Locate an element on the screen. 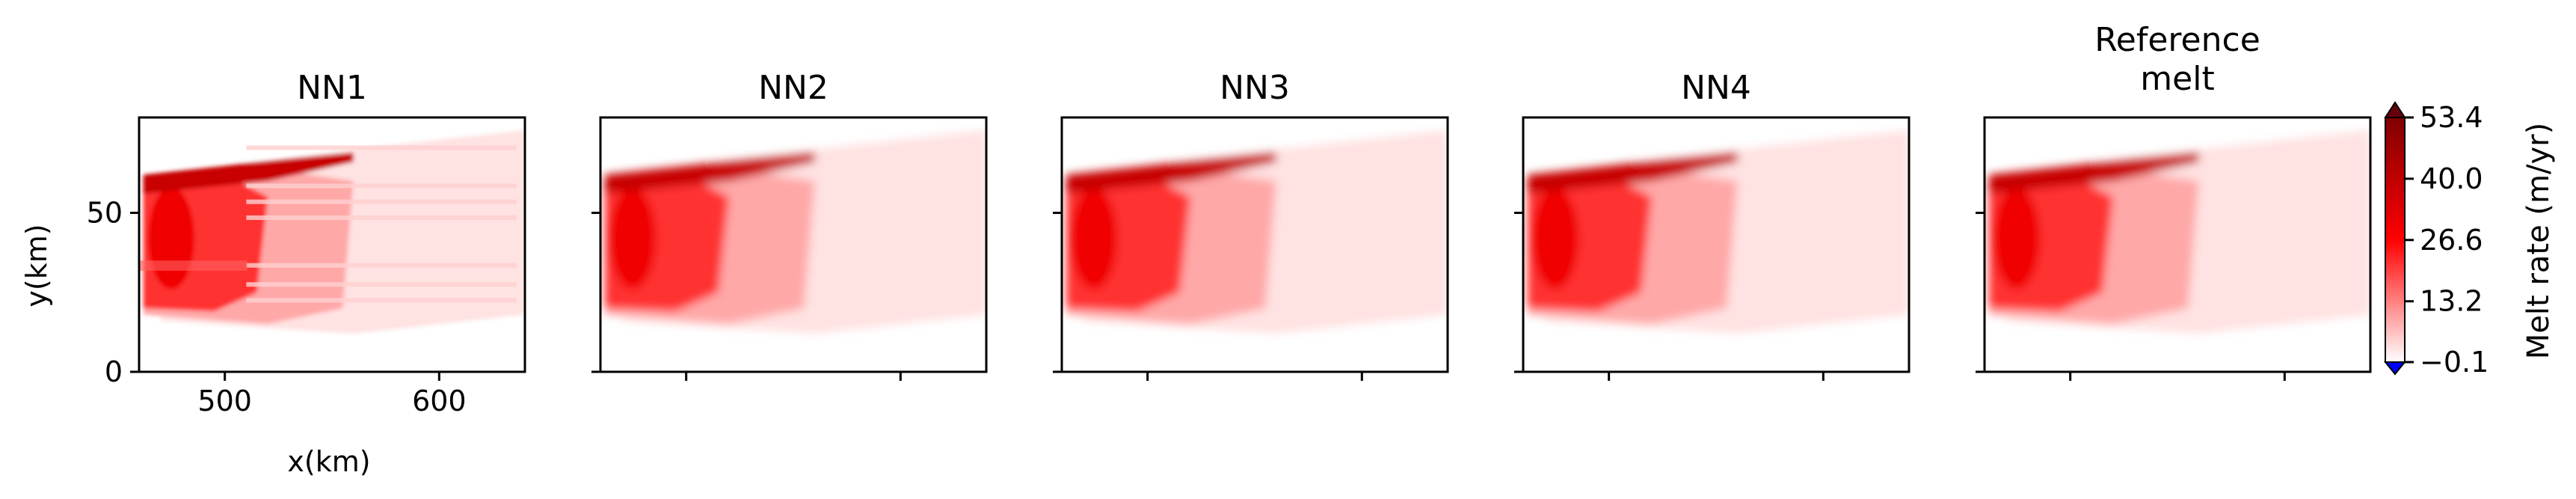  colorbar-tick-label: 26.6 is located at coordinates (2451, 240).